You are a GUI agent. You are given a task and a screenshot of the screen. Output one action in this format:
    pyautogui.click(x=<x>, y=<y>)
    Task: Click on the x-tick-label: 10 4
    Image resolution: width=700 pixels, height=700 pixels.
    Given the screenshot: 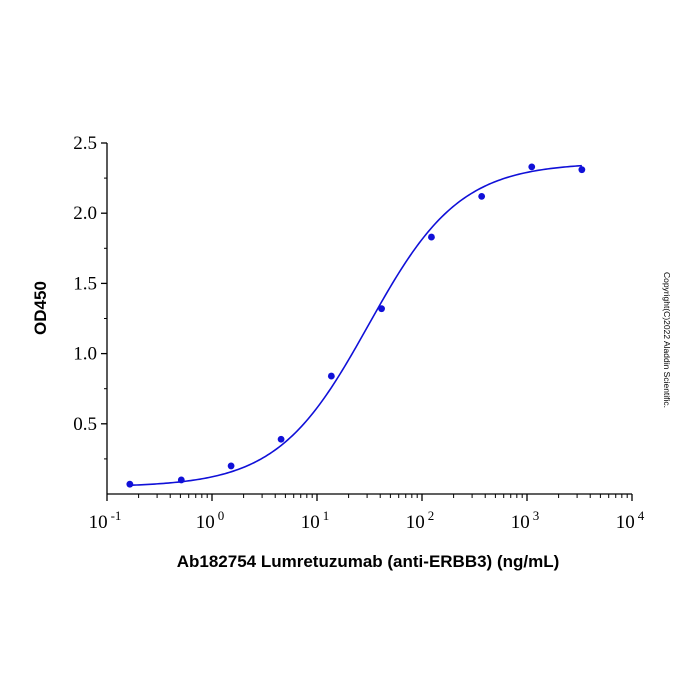 What is the action you would take?
    pyautogui.click(x=630, y=520)
    